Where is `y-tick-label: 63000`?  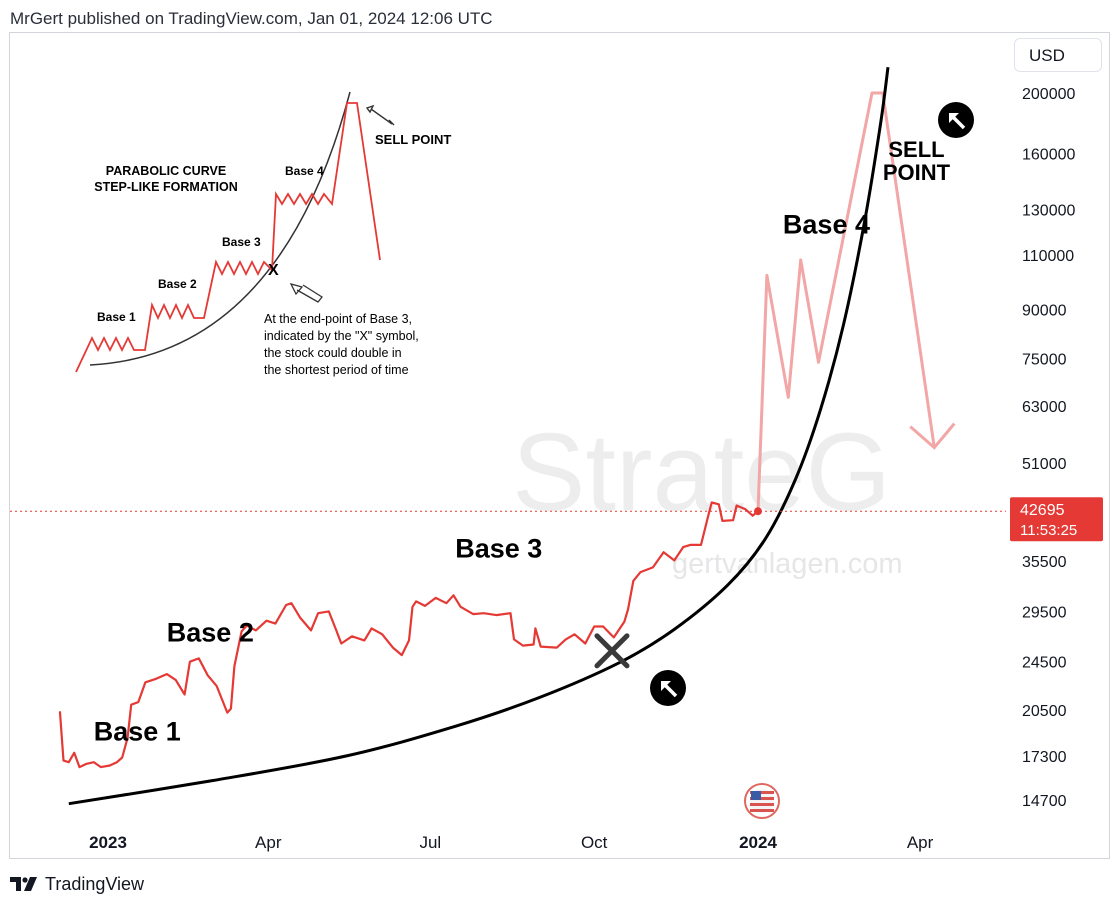
y-tick-label: 63000 is located at coordinates (1044, 407).